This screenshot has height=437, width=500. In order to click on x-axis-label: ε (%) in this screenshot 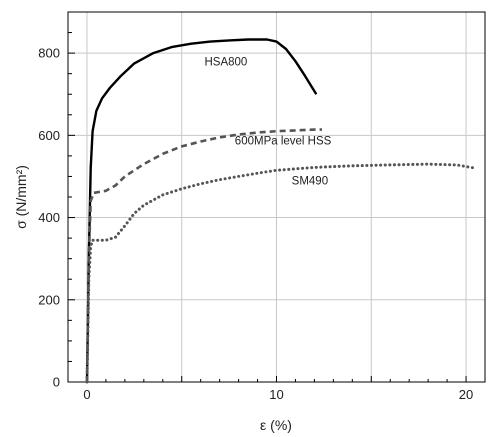, I will do `click(276, 425)`.